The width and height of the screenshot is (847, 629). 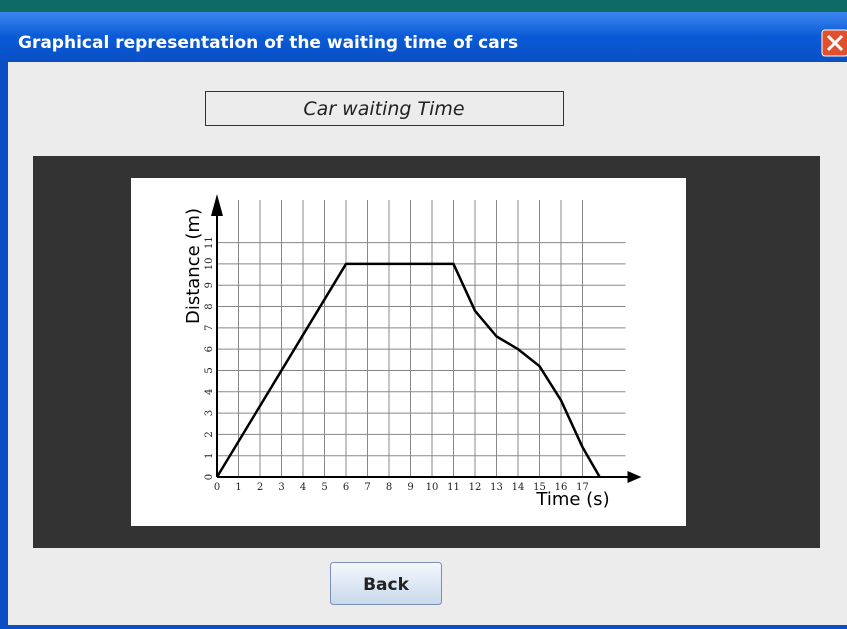 I want to click on x-tick-label: 14, so click(x=518, y=487).